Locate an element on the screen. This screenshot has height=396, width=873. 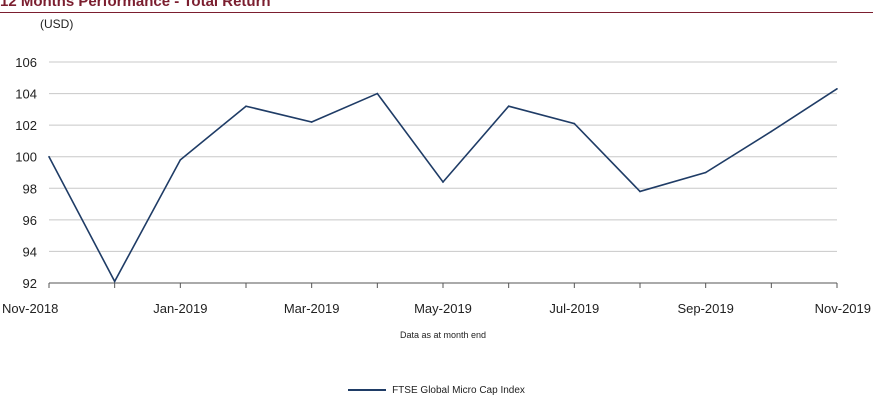
y-tick-label: 100 is located at coordinates (26, 157).